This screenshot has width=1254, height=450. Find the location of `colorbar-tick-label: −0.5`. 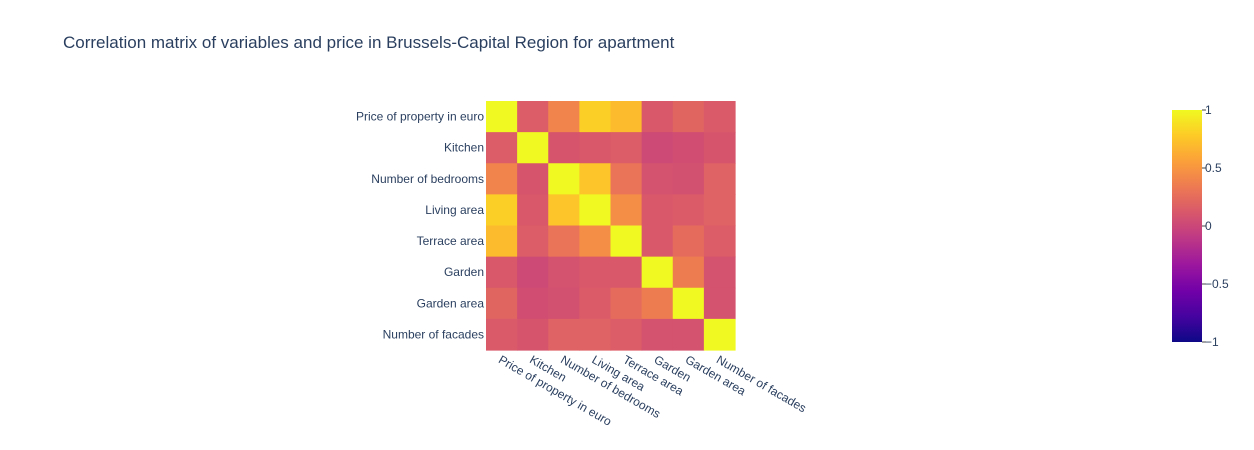

colorbar-tick-label: −0.5 is located at coordinates (1217, 284).